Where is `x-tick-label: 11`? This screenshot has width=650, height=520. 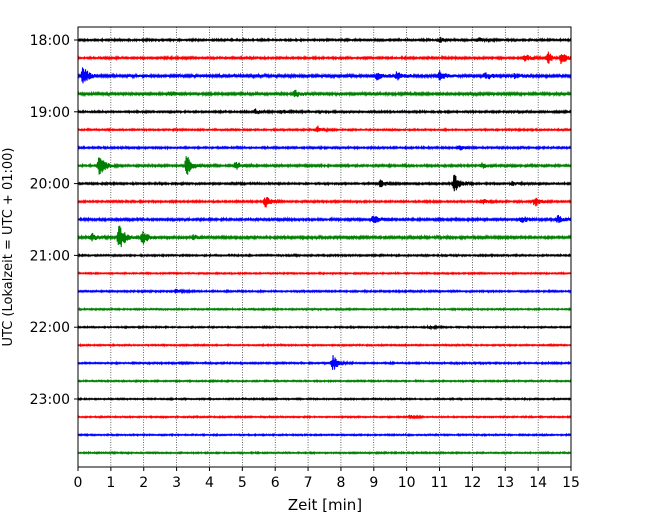
x-tick-label: 11 is located at coordinates (440, 483).